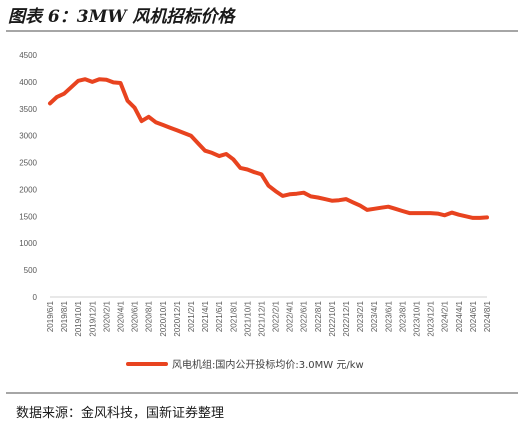 The image size is (527, 423). I want to click on y-tick-label: 1500, so click(28, 216).